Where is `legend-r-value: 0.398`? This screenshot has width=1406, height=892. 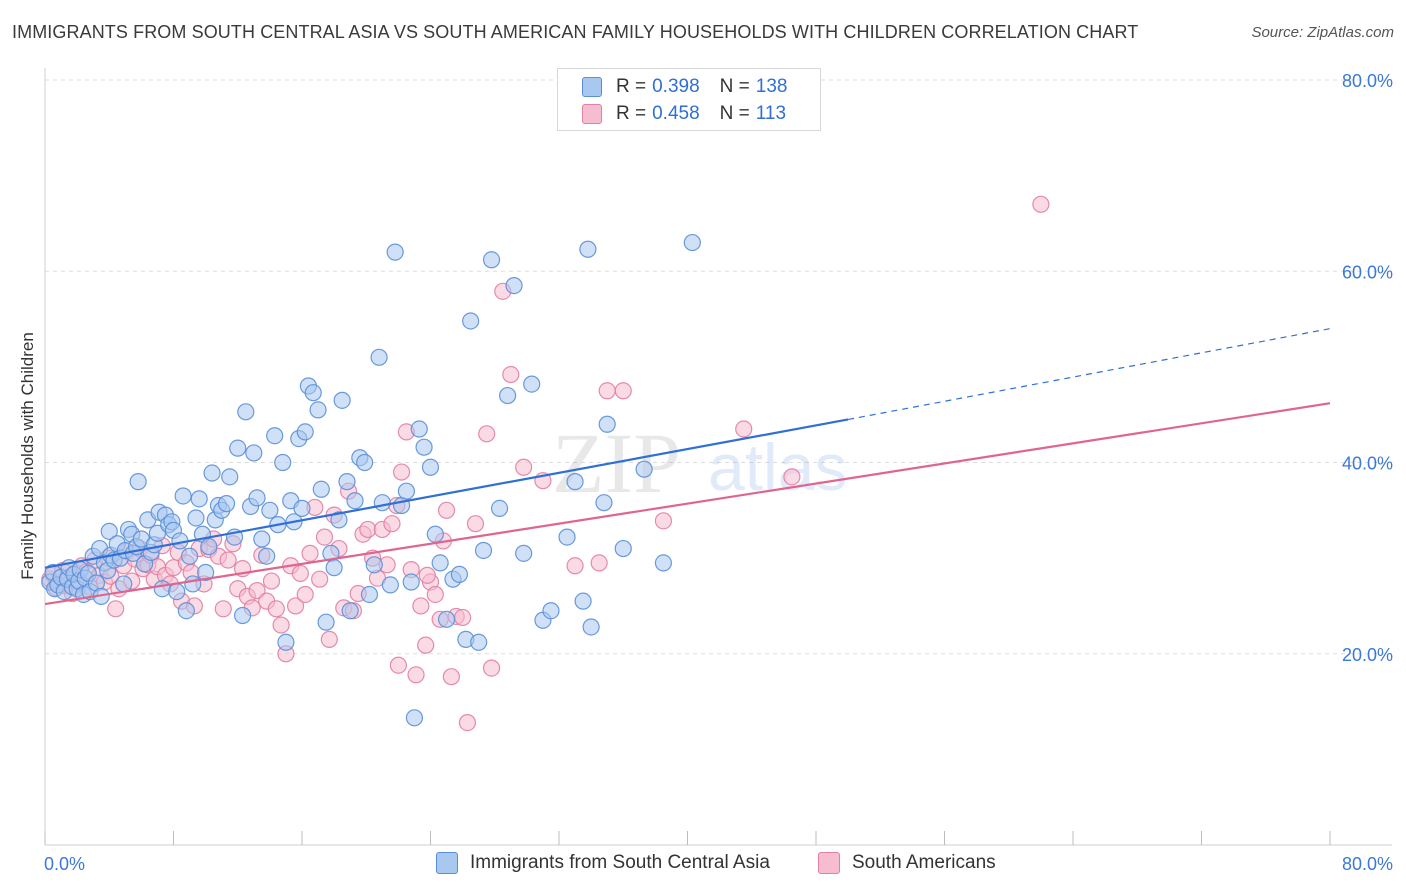 legend-r-value: 0.398 is located at coordinates (676, 86).